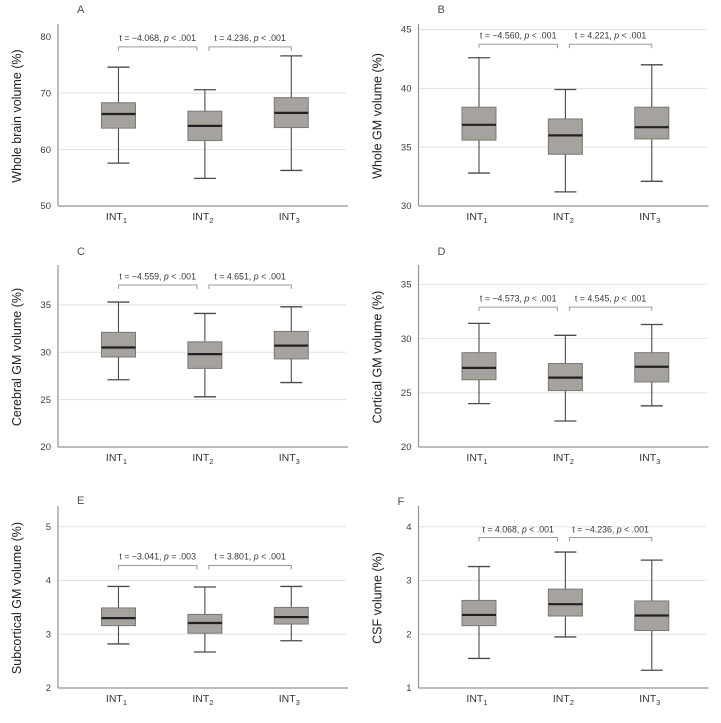 This screenshot has width=721, height=723. I want to click on stat-annotation: t = 4.221, p < .001, so click(611, 35).